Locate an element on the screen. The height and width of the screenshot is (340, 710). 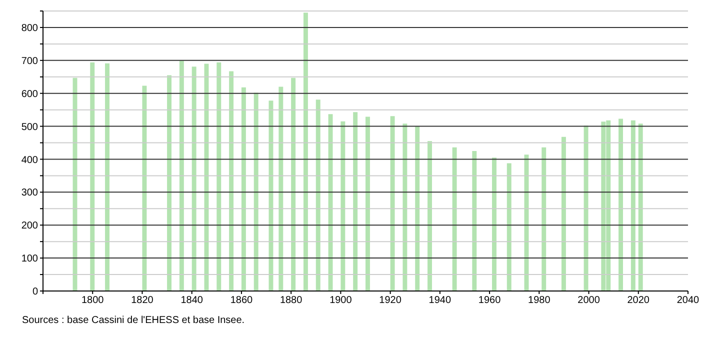
y-tick-label: 800 is located at coordinates (29, 28).